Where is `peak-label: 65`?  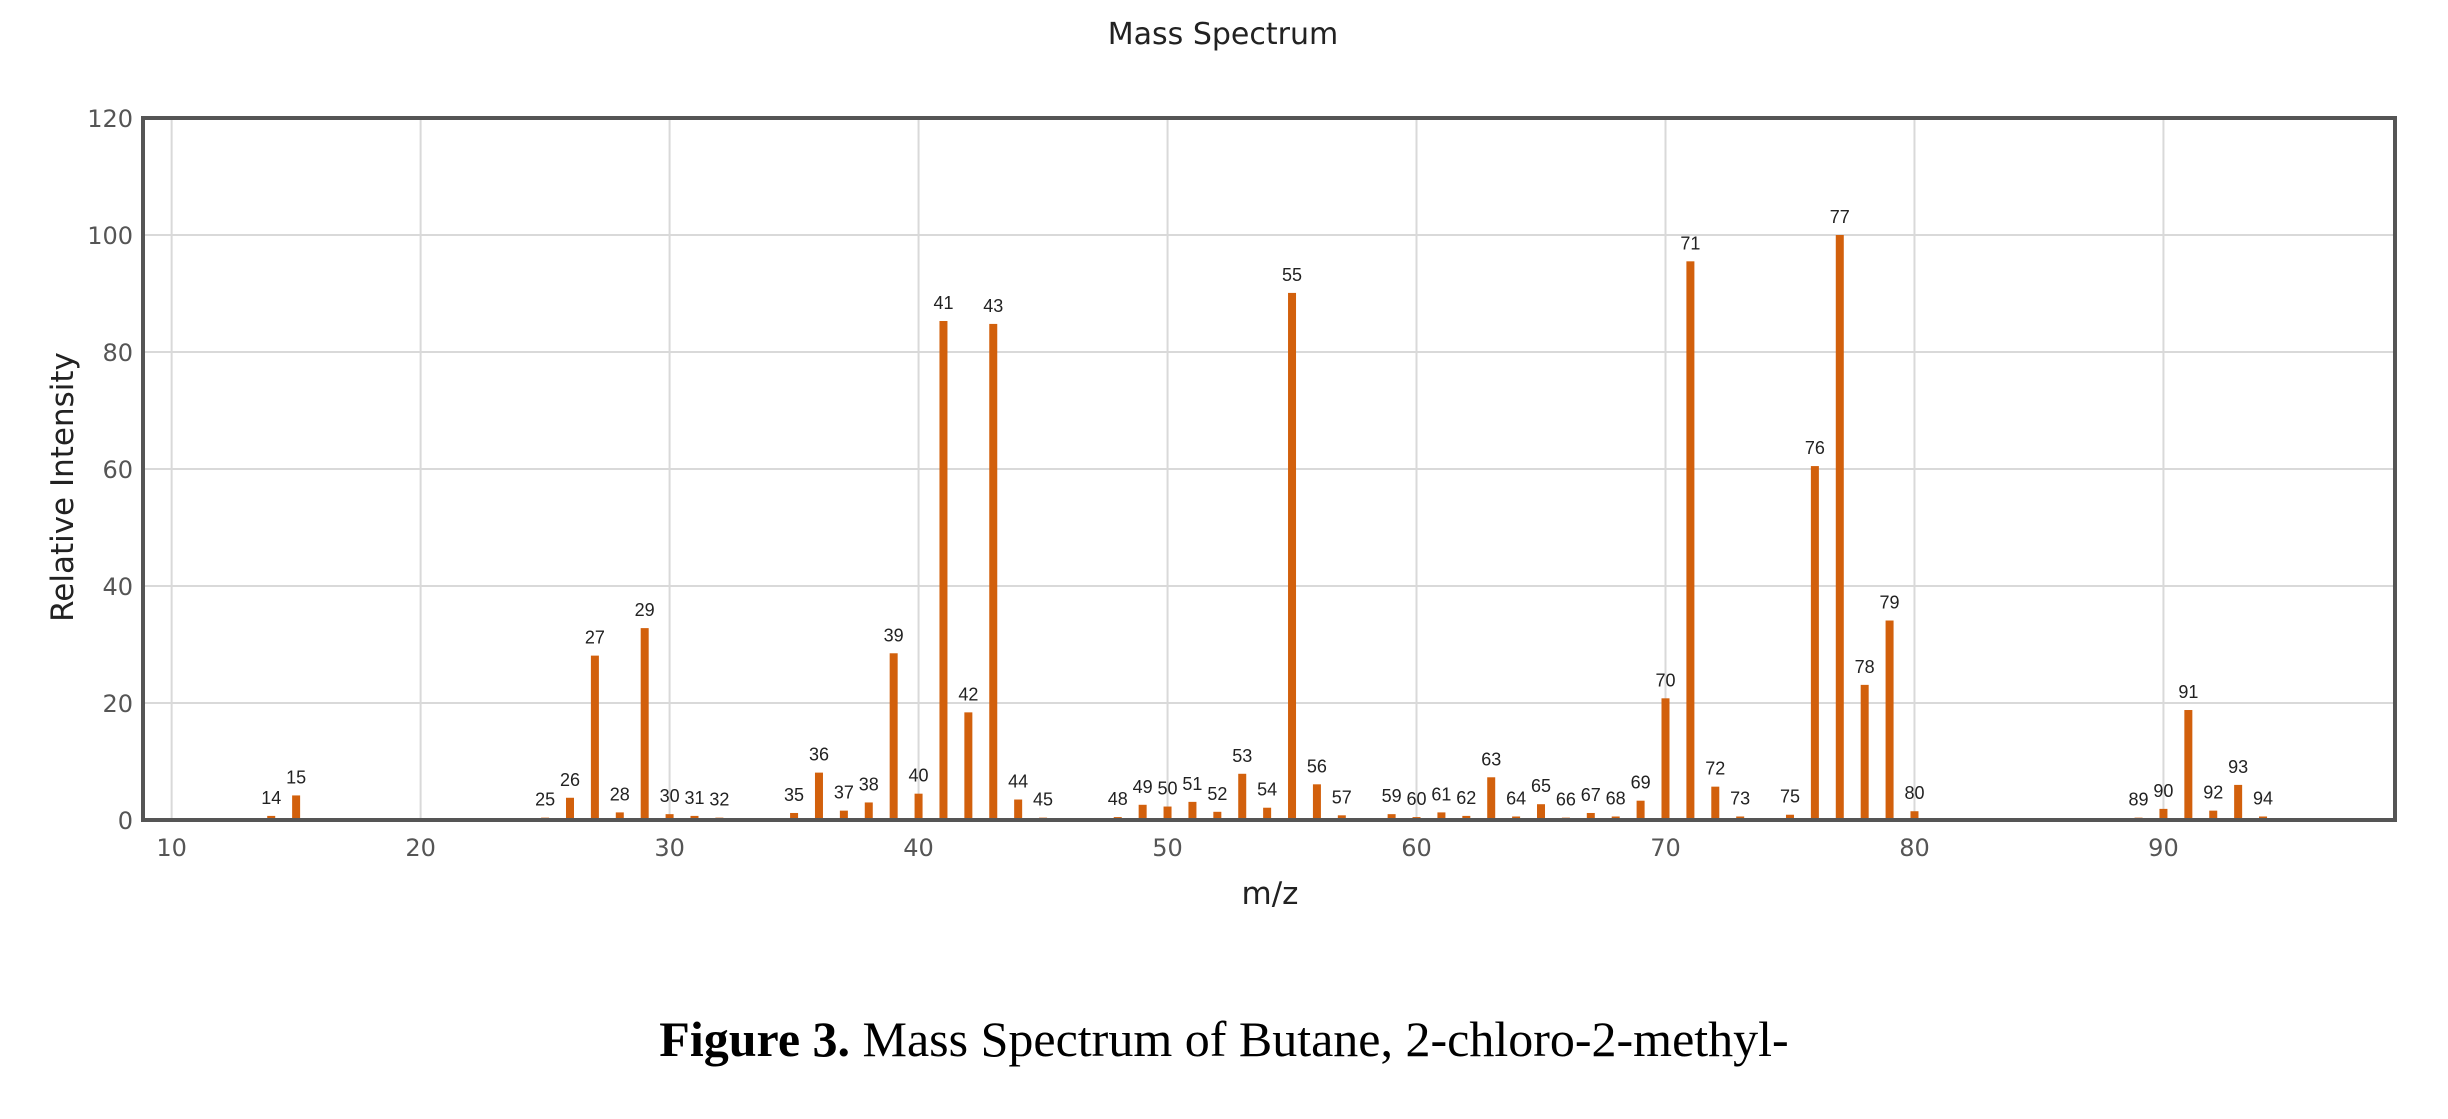
peak-label: 65 is located at coordinates (1541, 786).